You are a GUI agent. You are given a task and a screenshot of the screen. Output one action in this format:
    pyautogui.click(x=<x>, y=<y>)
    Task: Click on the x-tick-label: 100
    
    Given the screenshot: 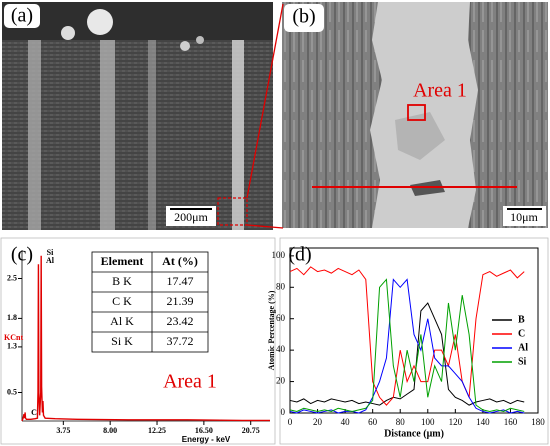 What is the action you would take?
    pyautogui.click(x=428, y=422)
    